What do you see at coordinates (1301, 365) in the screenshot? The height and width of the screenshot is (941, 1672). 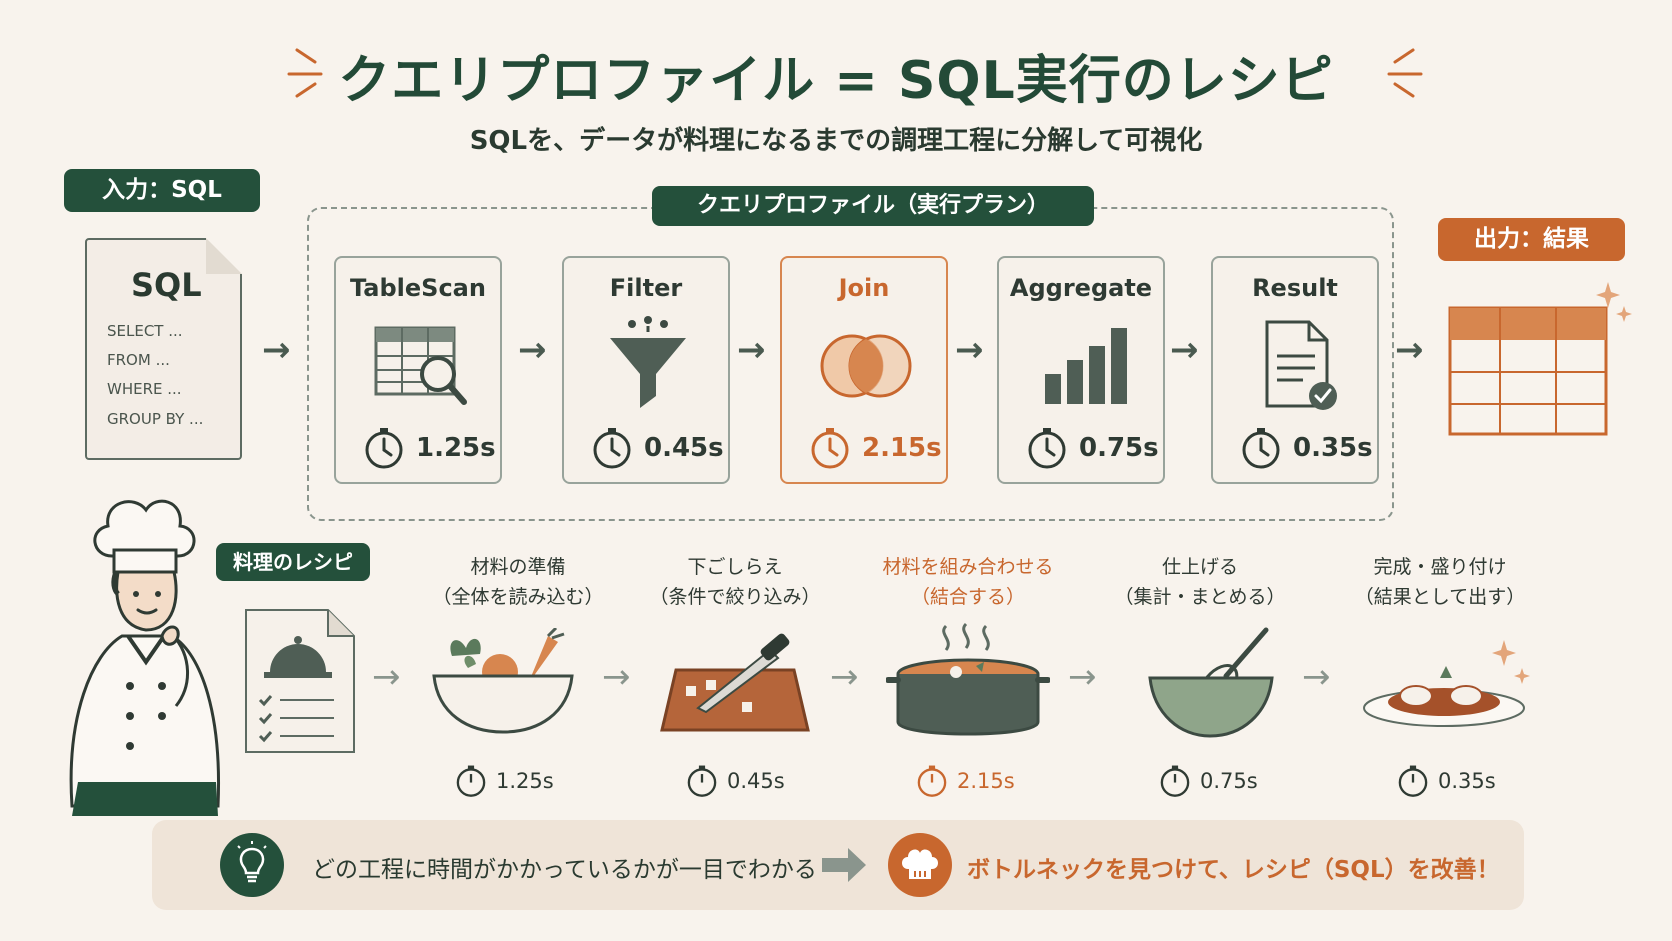 I see `document-check-icon` at bounding box center [1301, 365].